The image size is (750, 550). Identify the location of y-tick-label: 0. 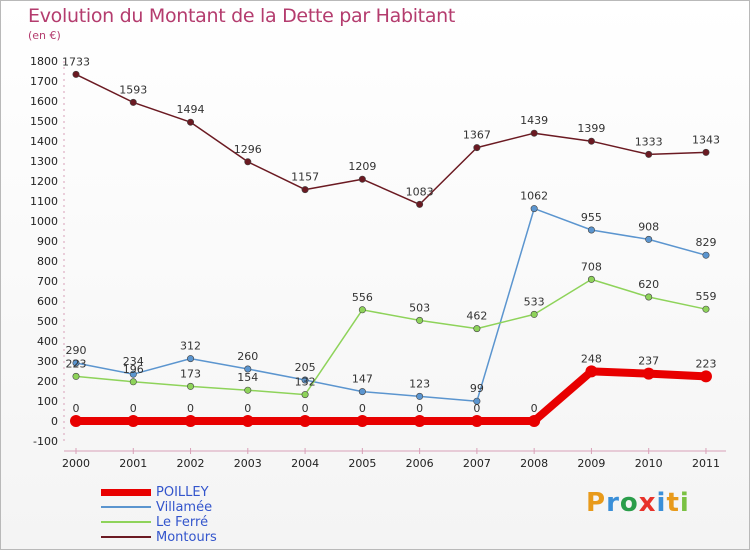
(54, 421).